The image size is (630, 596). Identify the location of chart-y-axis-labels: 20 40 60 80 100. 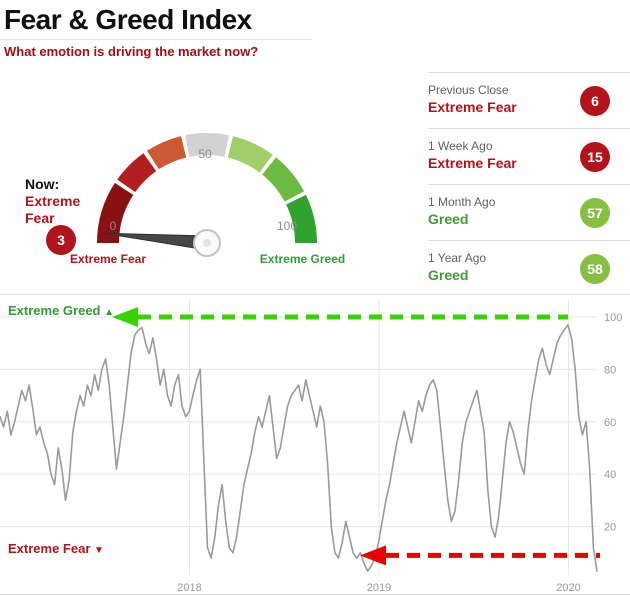
(613, 423).